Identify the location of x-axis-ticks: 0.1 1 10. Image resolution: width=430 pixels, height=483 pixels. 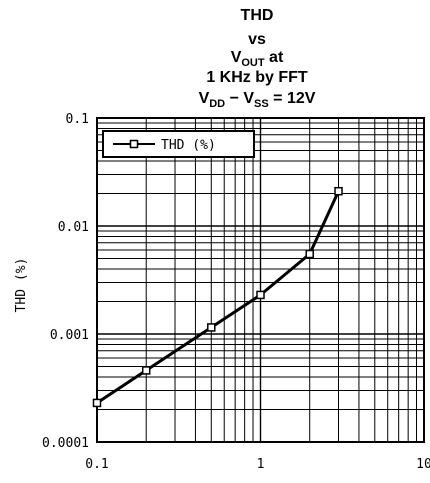
(257, 464).